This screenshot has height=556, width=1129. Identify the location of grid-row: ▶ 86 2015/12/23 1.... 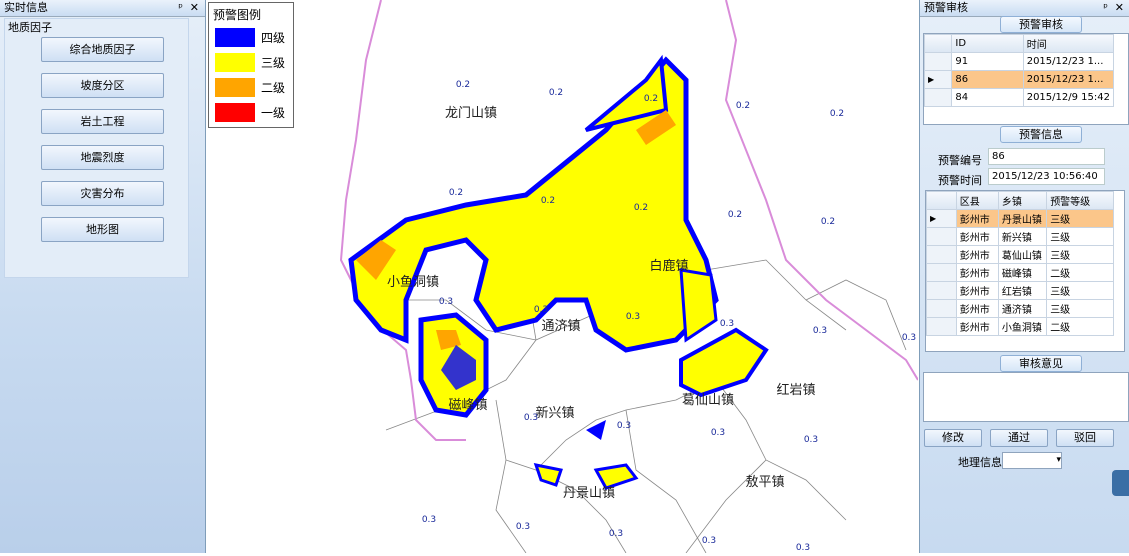
(1019, 79).